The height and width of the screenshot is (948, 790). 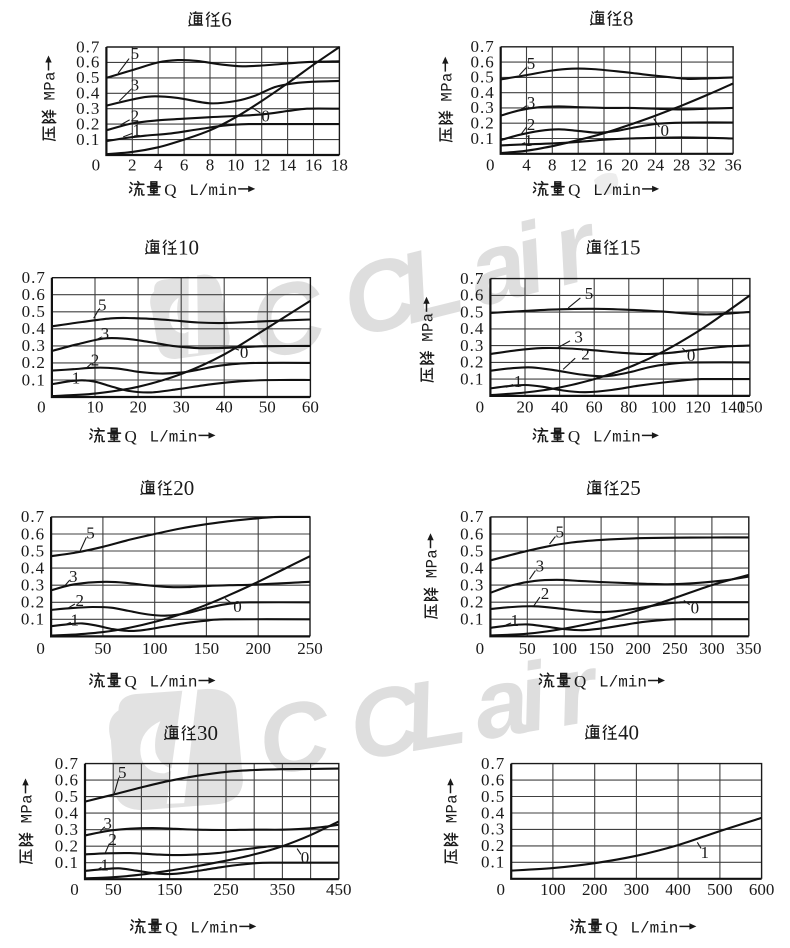 I want to click on svg-text: 8, so click(x=628, y=19).